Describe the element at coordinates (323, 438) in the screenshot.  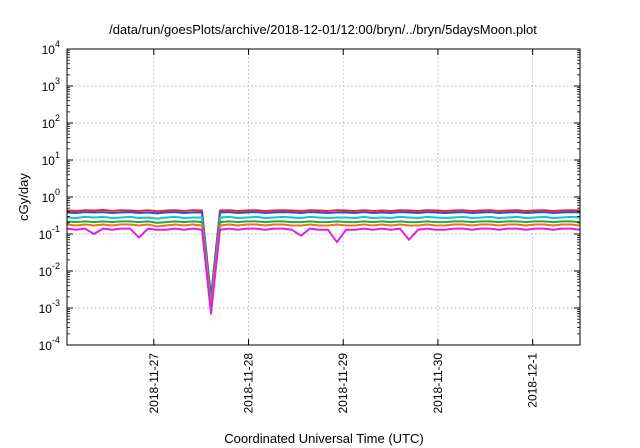
I see `x-axis-label: Coordinated Universal Time (UTC)` at that location.